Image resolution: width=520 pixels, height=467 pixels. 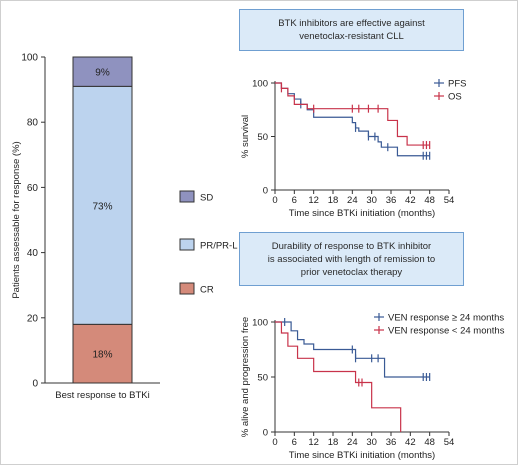 What do you see at coordinates (351, 272) in the screenshot?
I see `callout-bottom-line-3: prior venetoclax therapy` at bounding box center [351, 272].